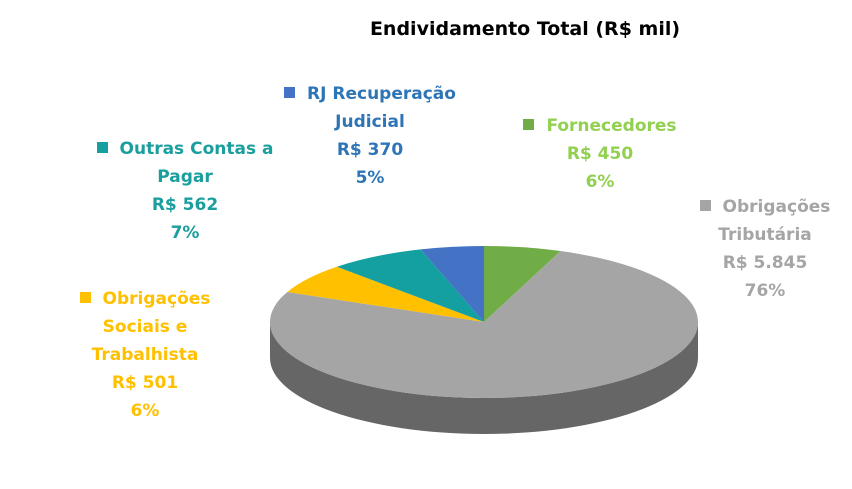 This screenshot has height=489, width=852. I want to click on category-label: Obrigações Sociais e Trabalhista, so click(151, 327).